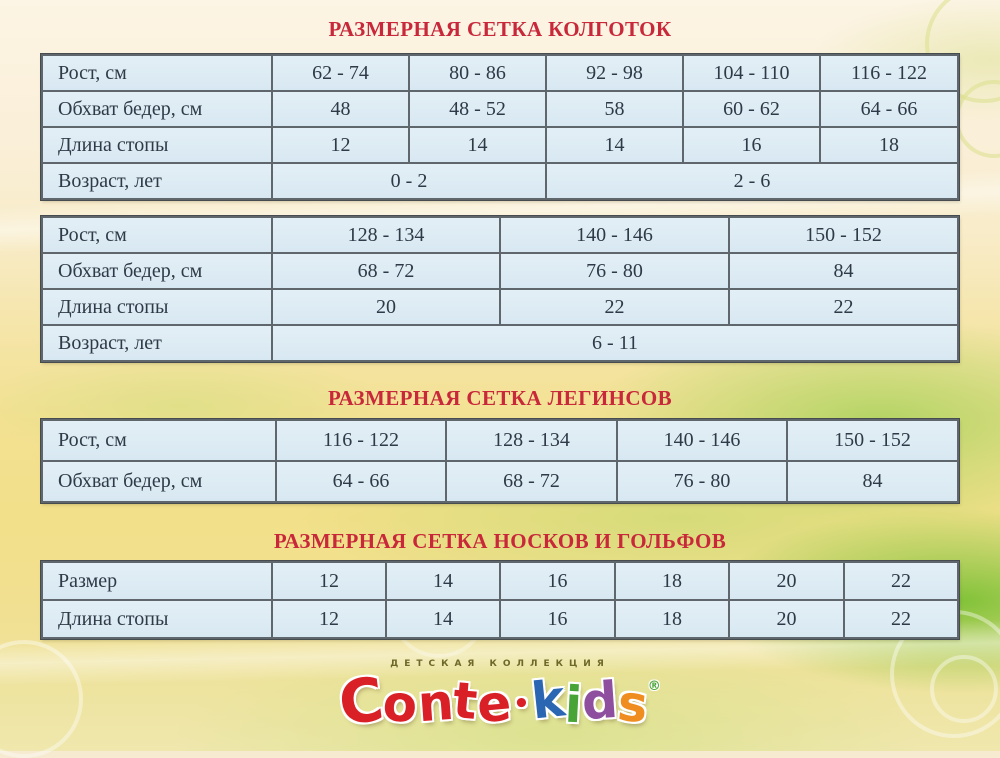 The image size is (1000, 758). What do you see at coordinates (615, 343) in the screenshot?
I see `table-cell-span: 6 - 11` at bounding box center [615, 343].